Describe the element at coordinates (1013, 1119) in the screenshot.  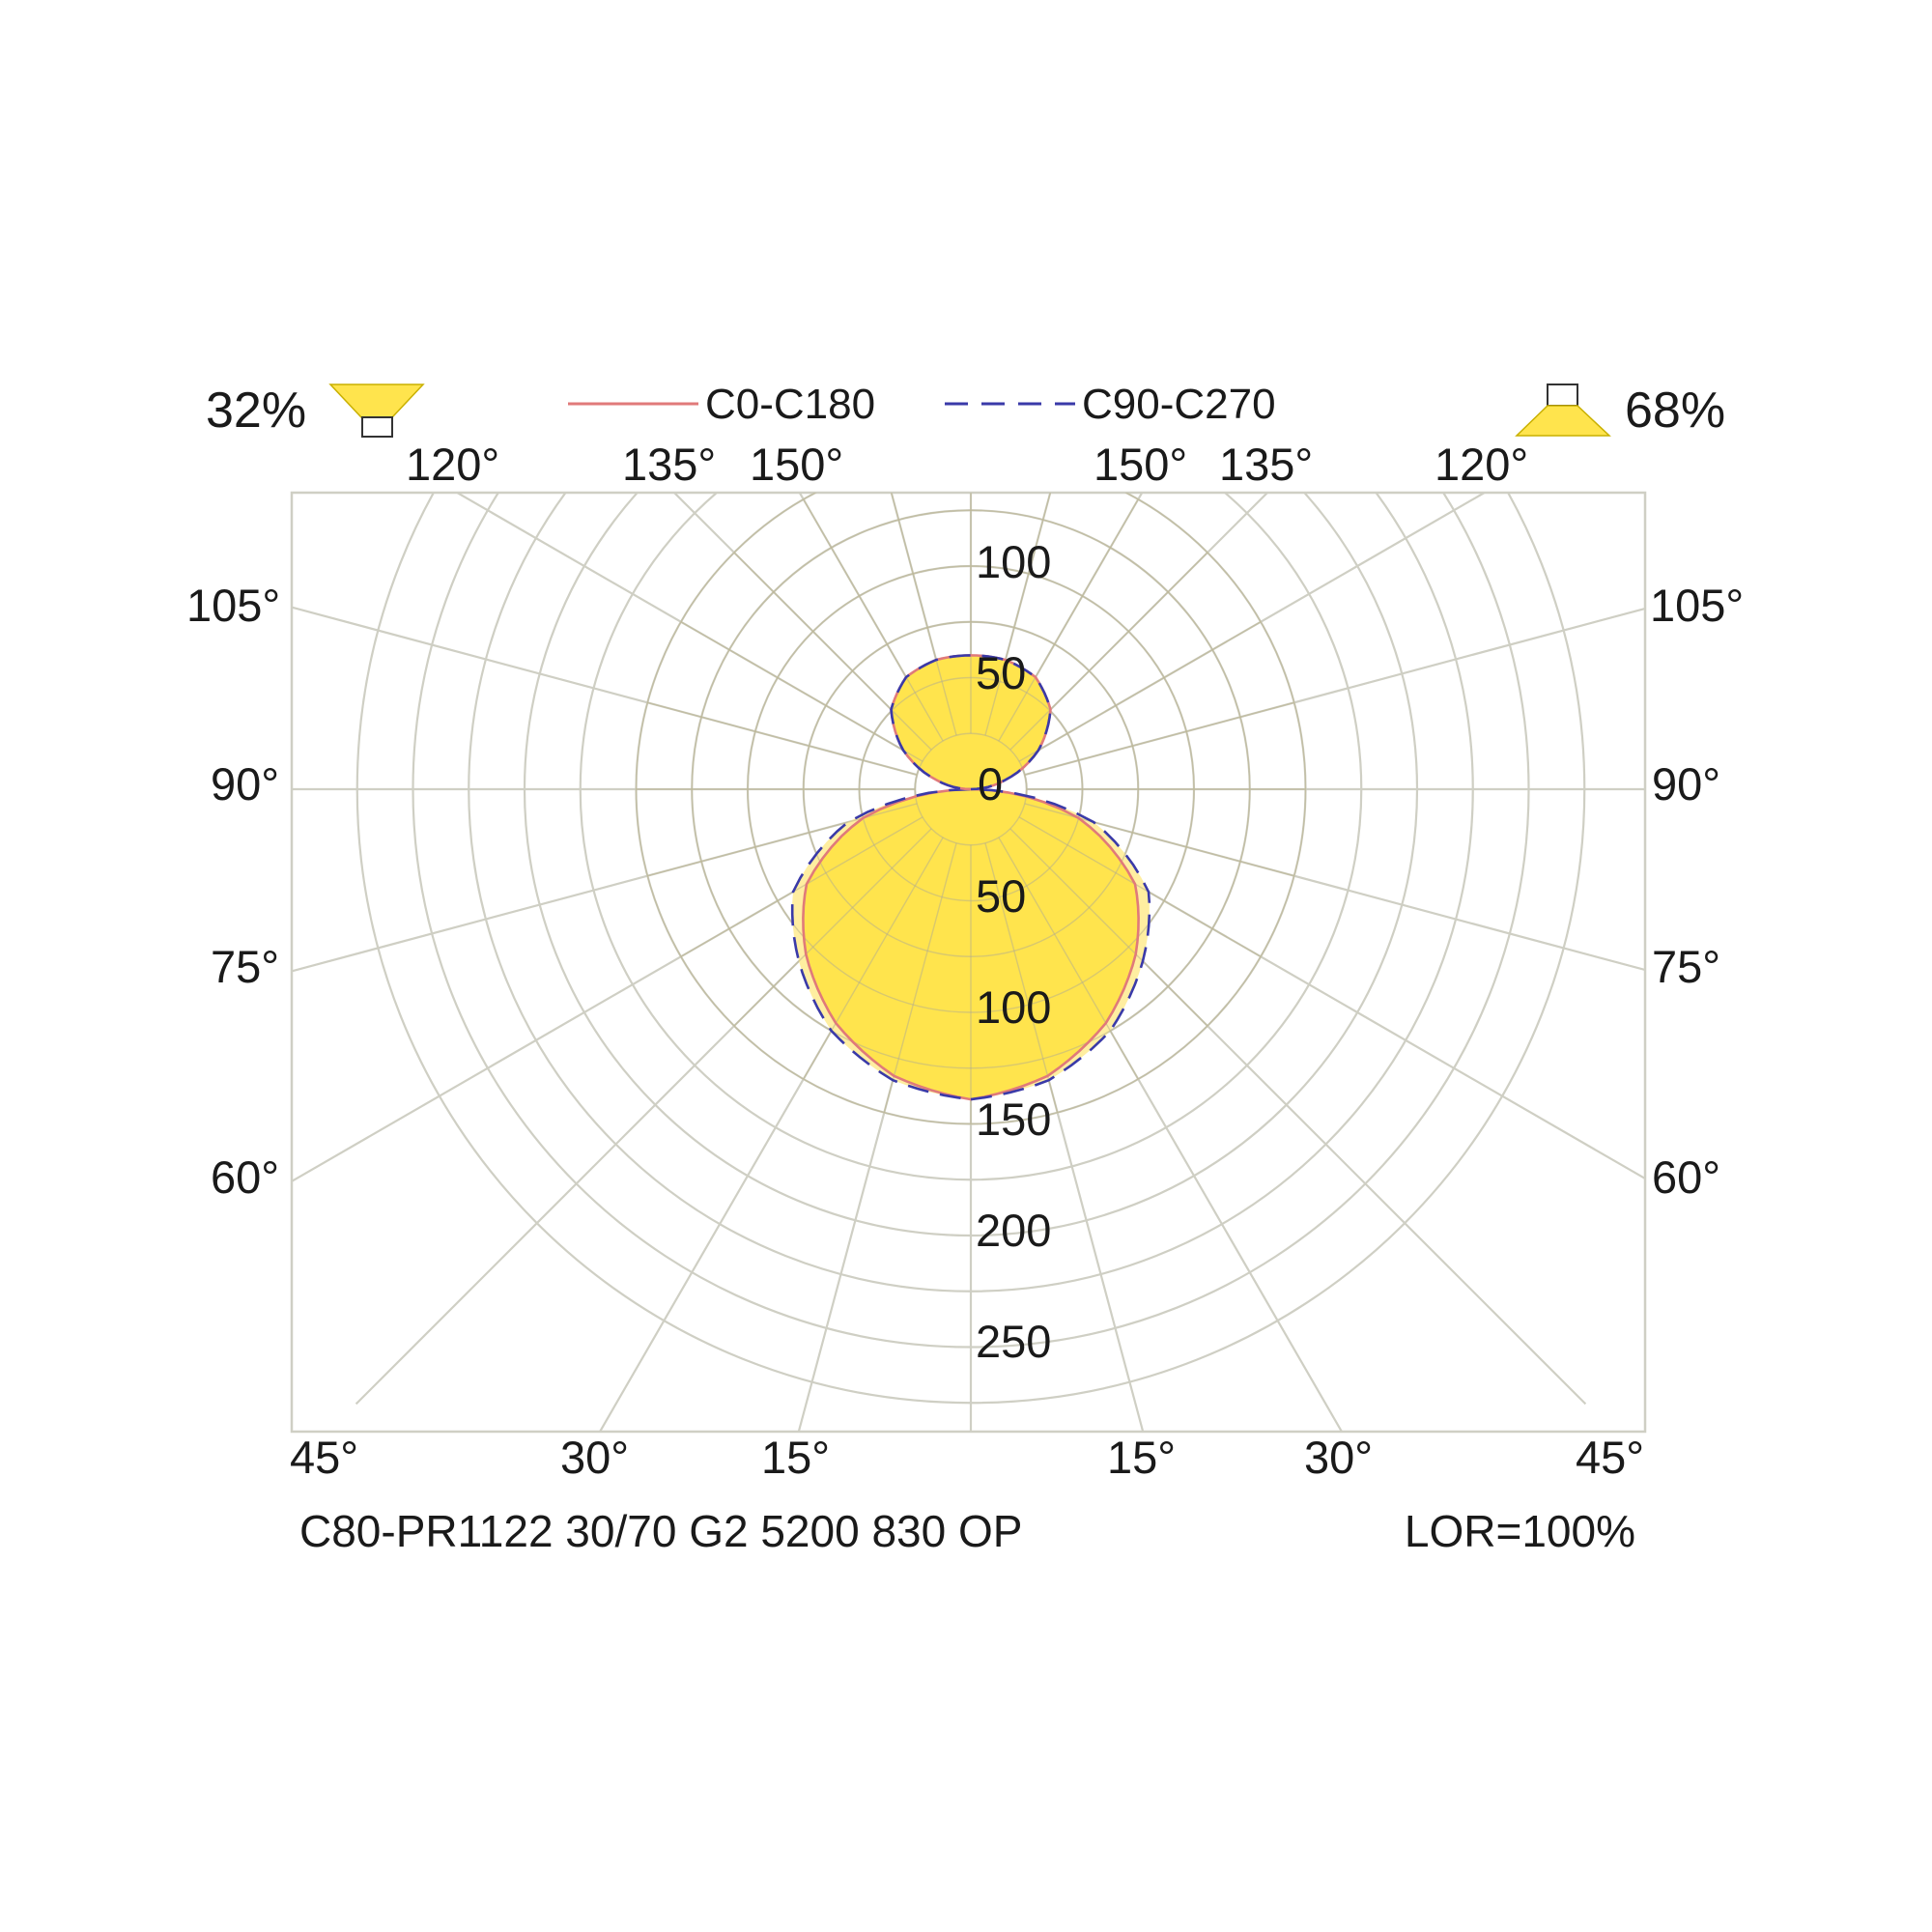
I see `radial-tick-label: 150` at that location.